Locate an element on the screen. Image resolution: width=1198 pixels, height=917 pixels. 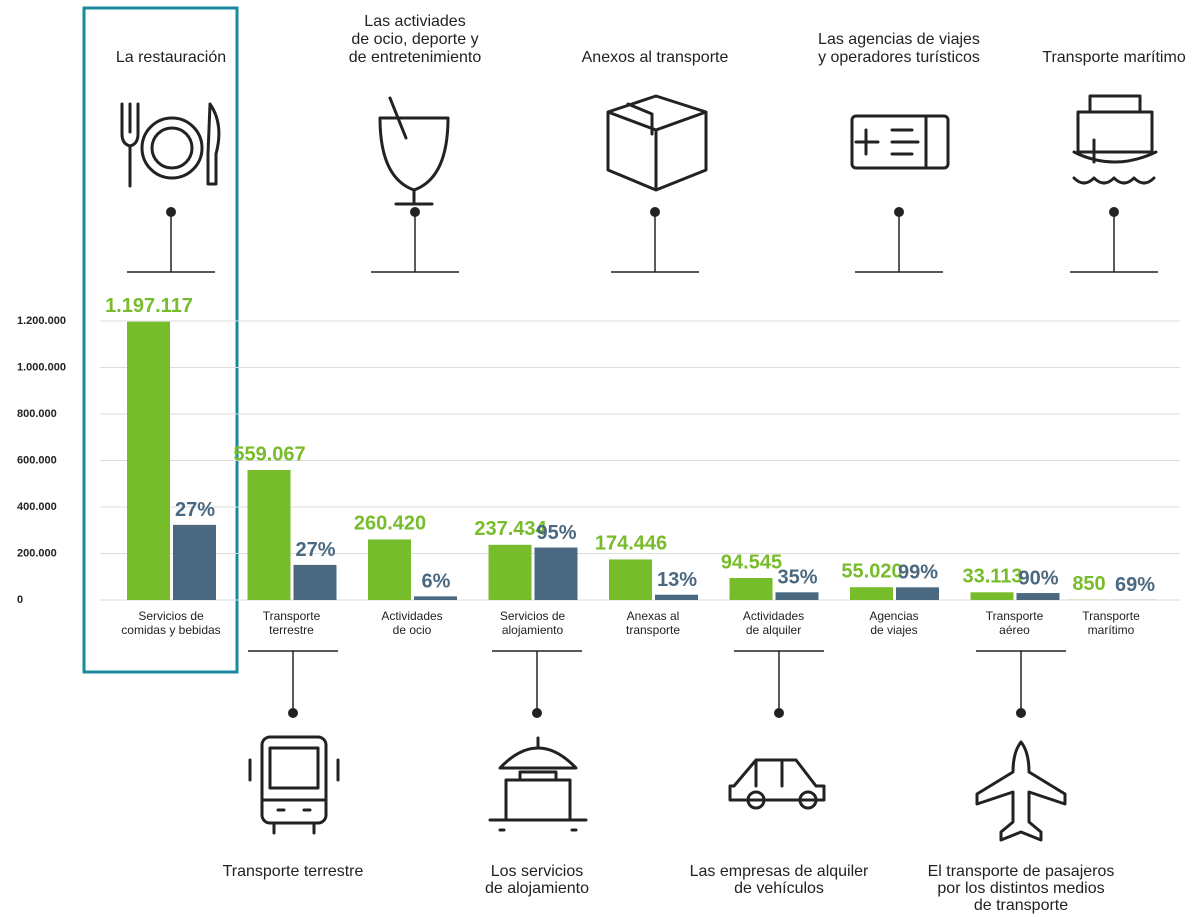
icon-label: Los servicios is located at coordinates (537, 871).